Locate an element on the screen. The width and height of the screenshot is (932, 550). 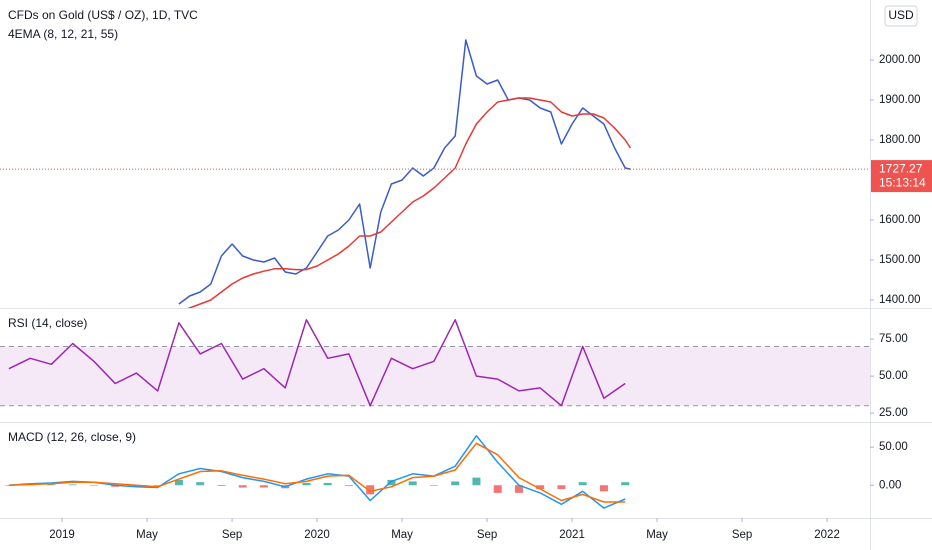
chart-title: RSI (14, close) is located at coordinates (47, 323).